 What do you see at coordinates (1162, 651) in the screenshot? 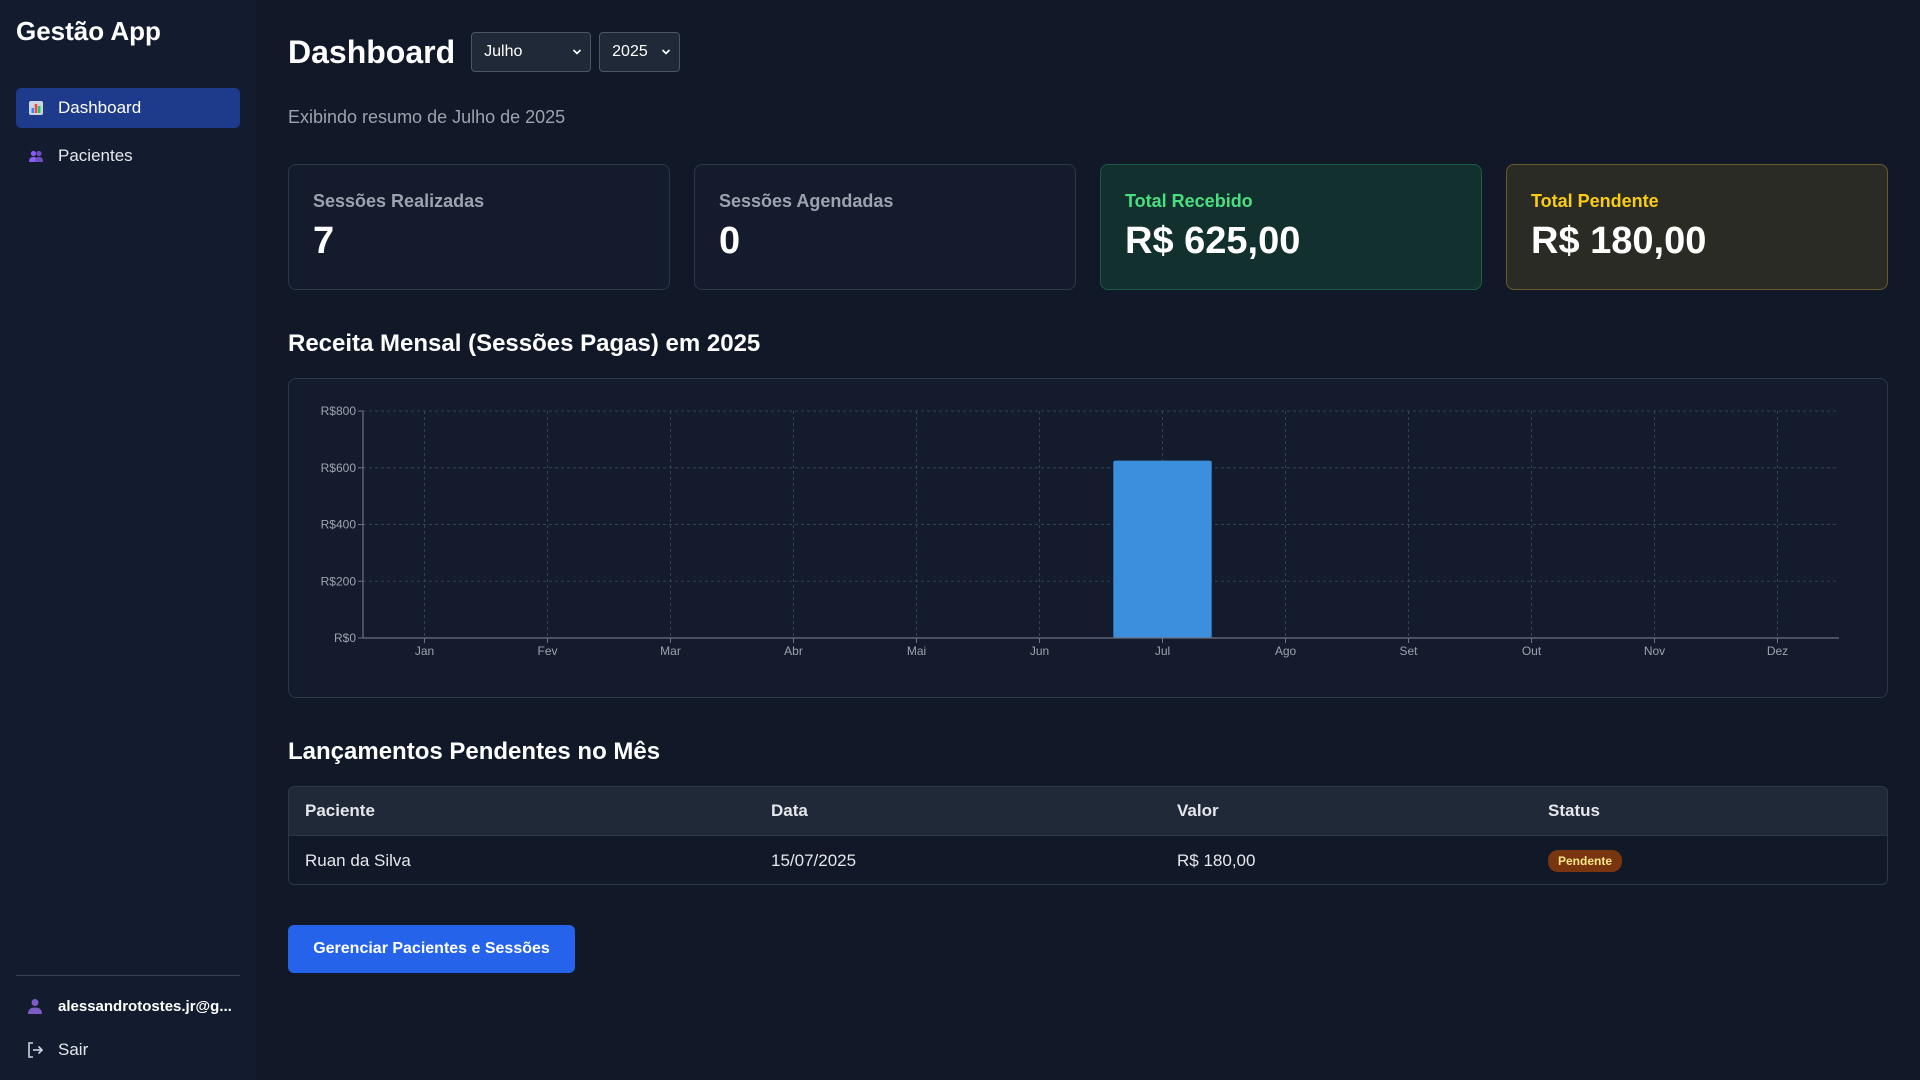
I see `x-tick-label: Jul` at bounding box center [1162, 651].